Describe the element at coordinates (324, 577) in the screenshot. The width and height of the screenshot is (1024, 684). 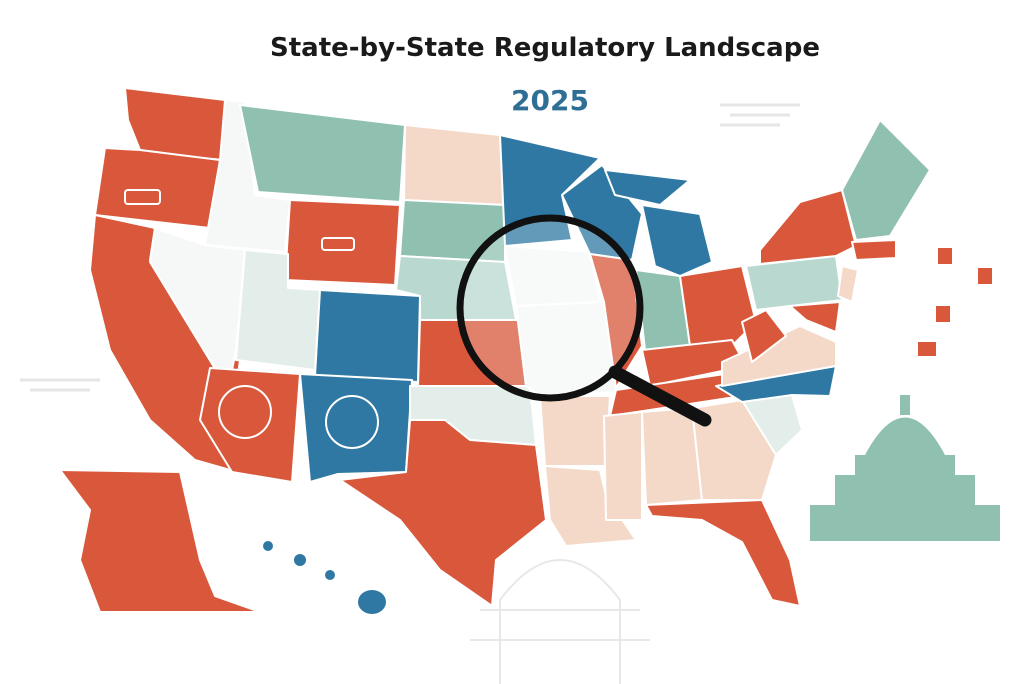
I see `hawaii` at that location.